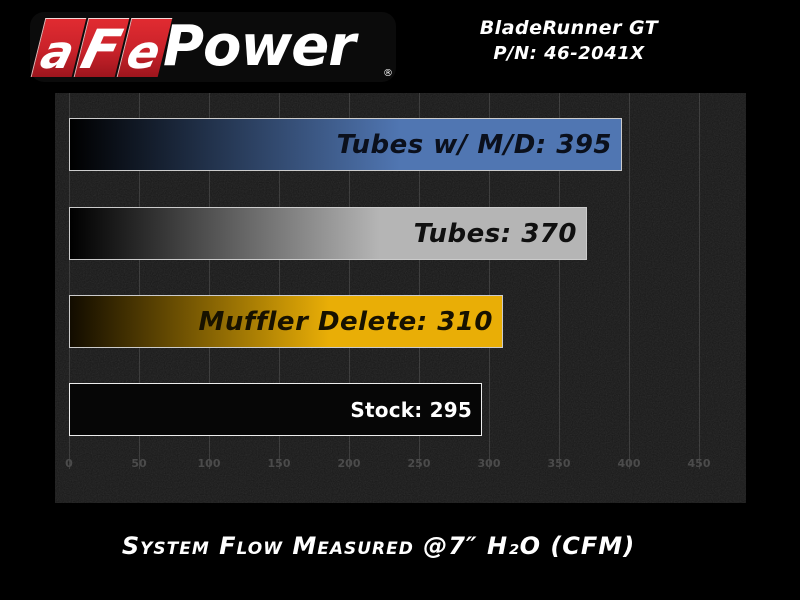 The height and width of the screenshot is (600, 800). I want to click on bar-stock: Stock: 295, so click(275, 409).